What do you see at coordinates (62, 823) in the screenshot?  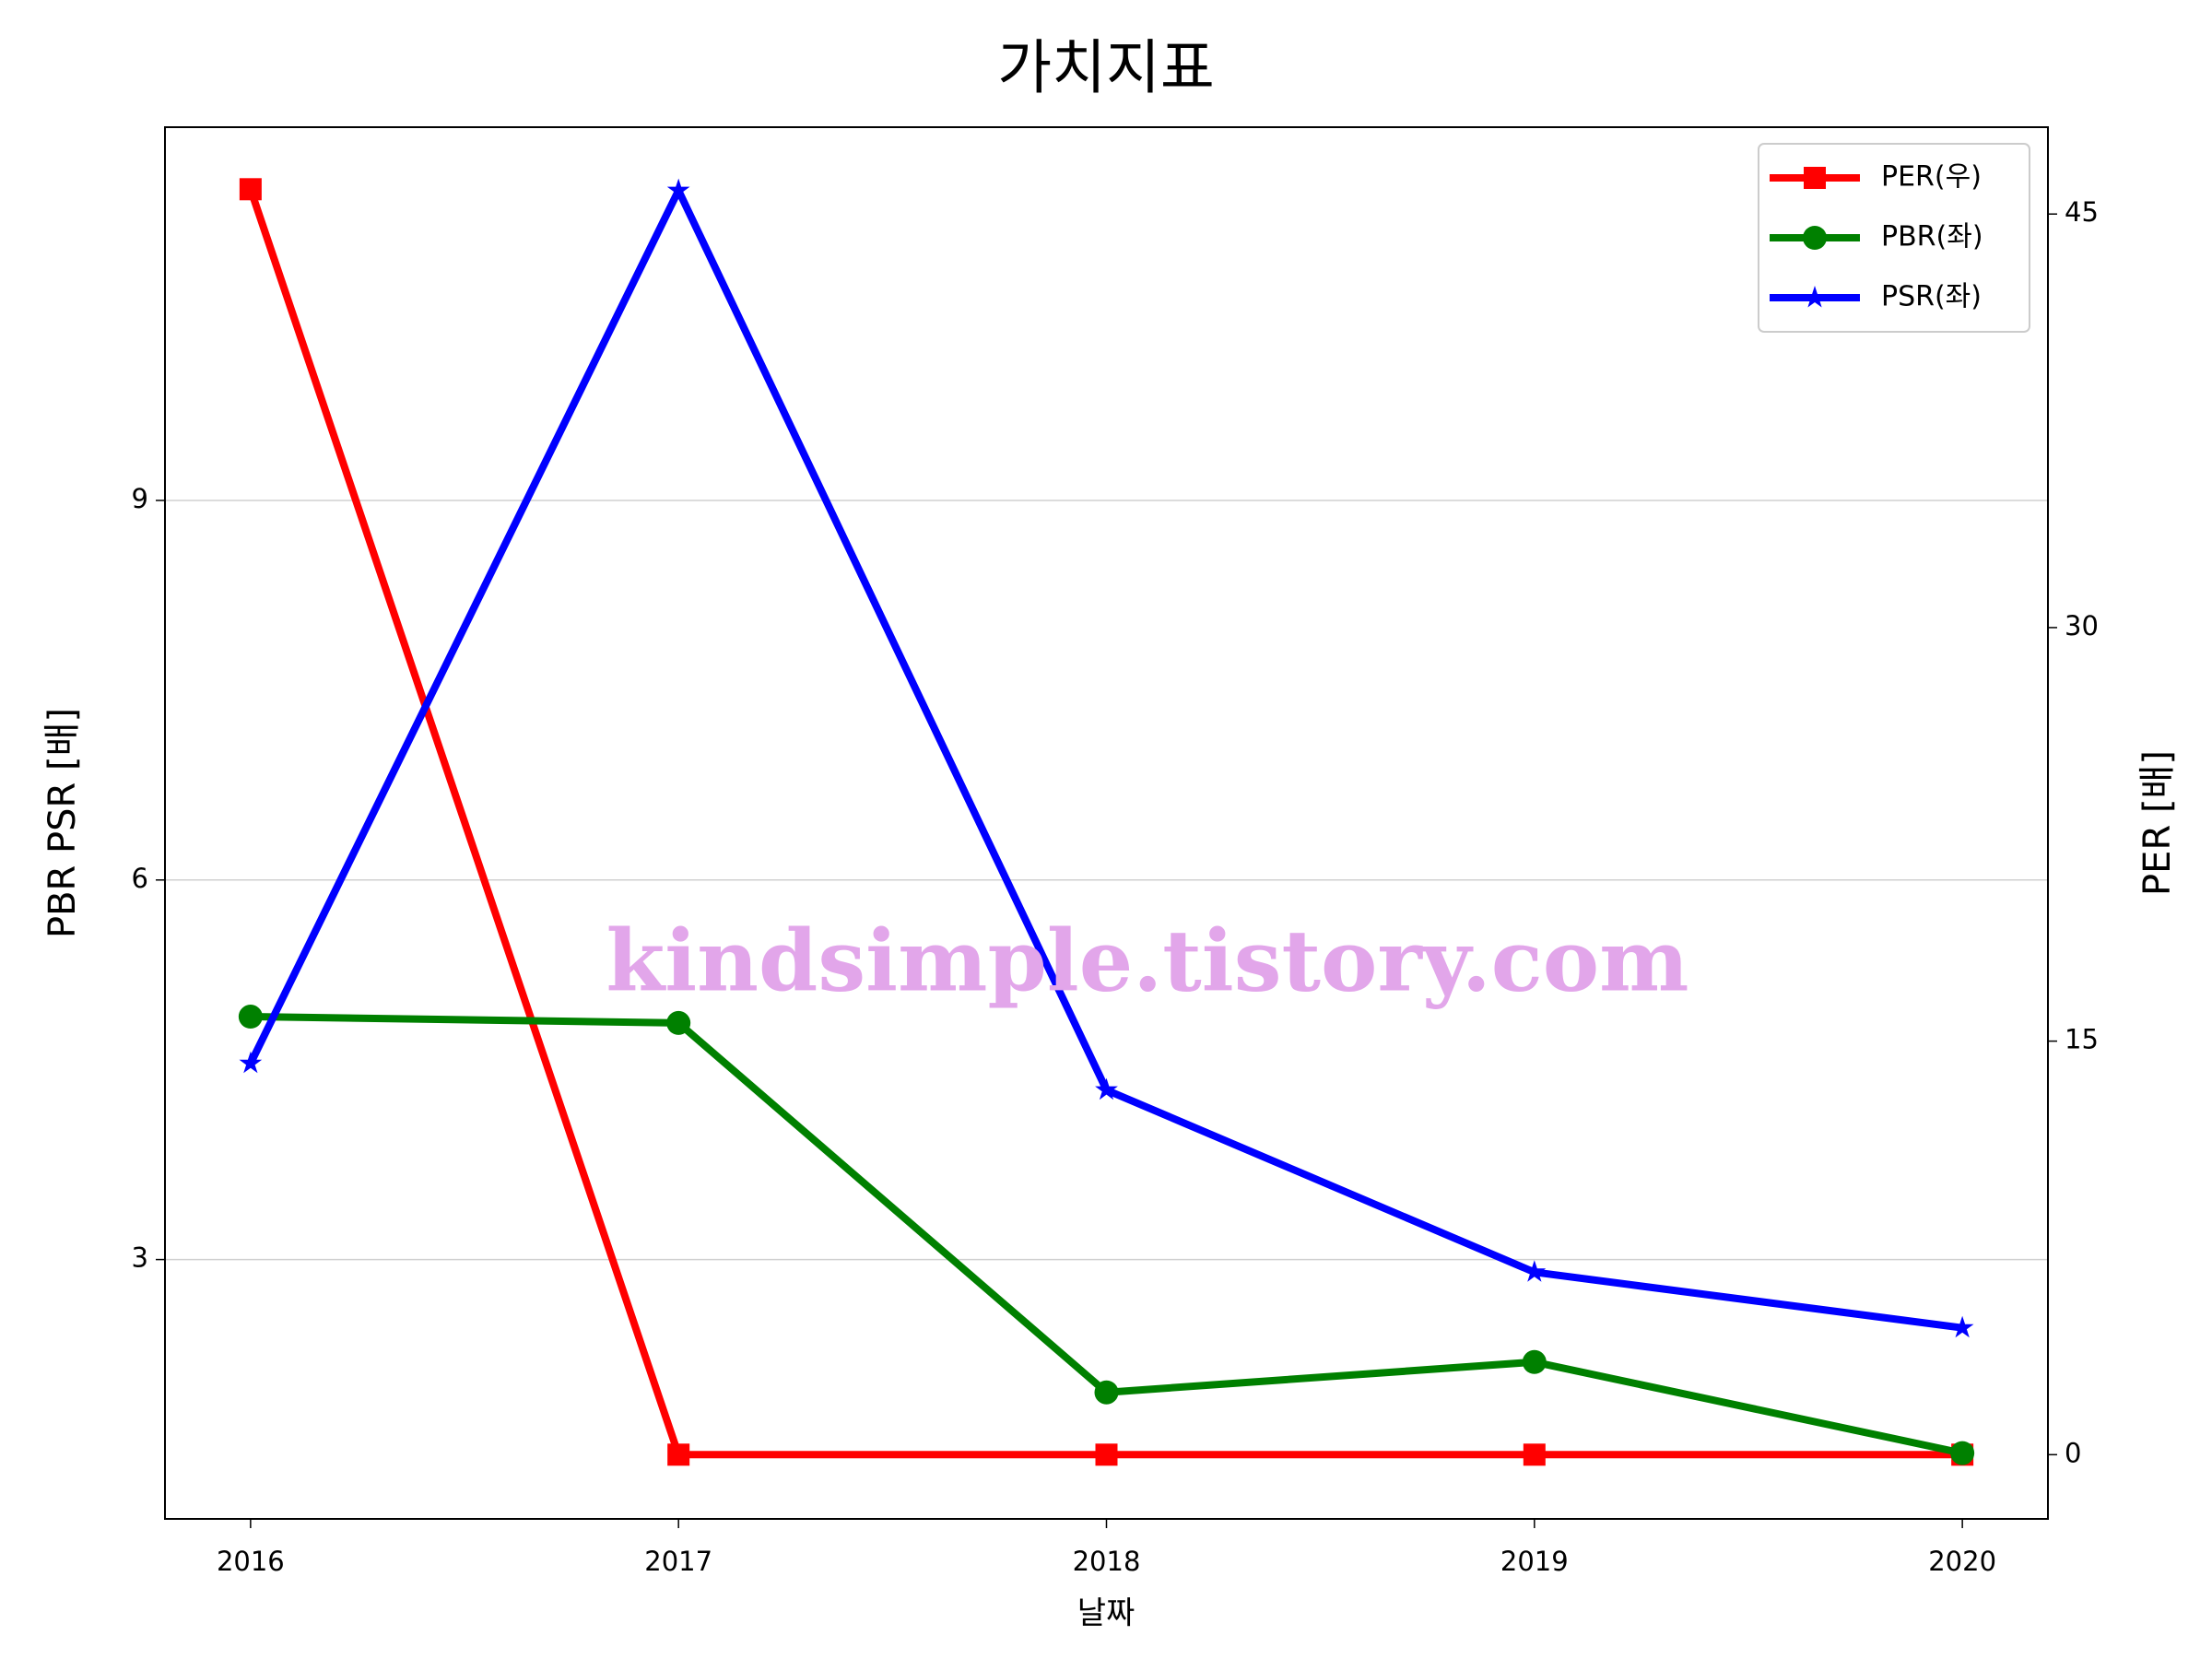 I see `y-axis-label: PBR PSR [배]` at bounding box center [62, 823].